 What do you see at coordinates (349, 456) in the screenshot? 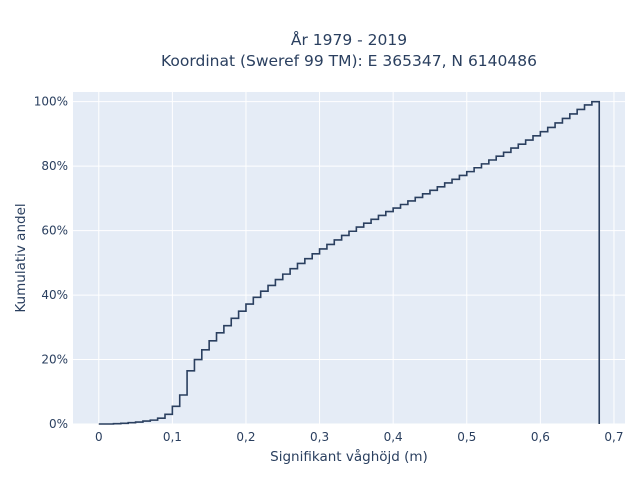
I see `x-axis-label: Signifikant våghöjd (m)` at bounding box center [349, 456].